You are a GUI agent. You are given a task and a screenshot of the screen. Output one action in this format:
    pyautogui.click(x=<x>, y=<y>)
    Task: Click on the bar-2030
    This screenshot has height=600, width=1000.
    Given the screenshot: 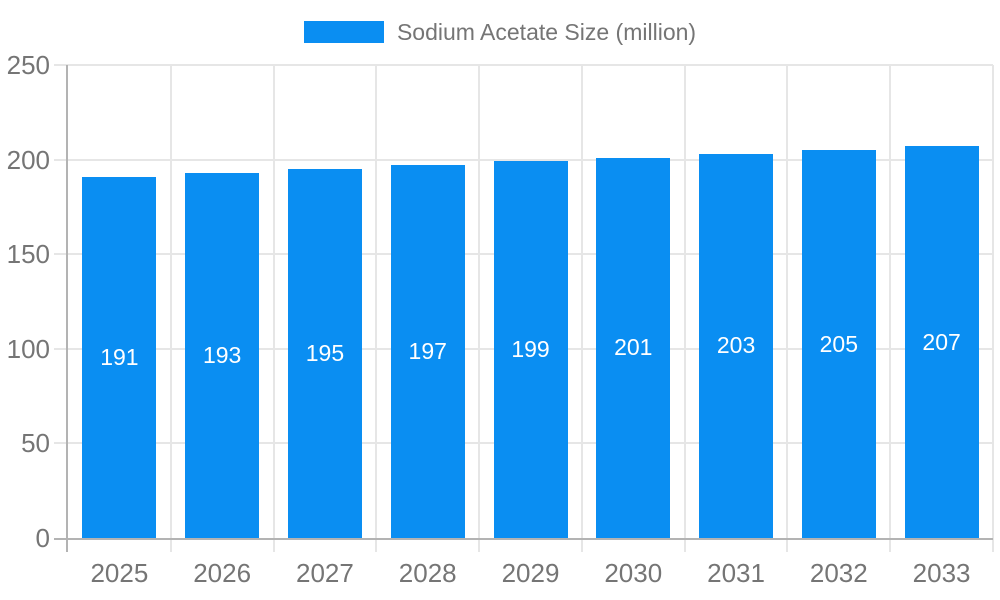 What is the action you would take?
    pyautogui.click(x=633, y=347)
    